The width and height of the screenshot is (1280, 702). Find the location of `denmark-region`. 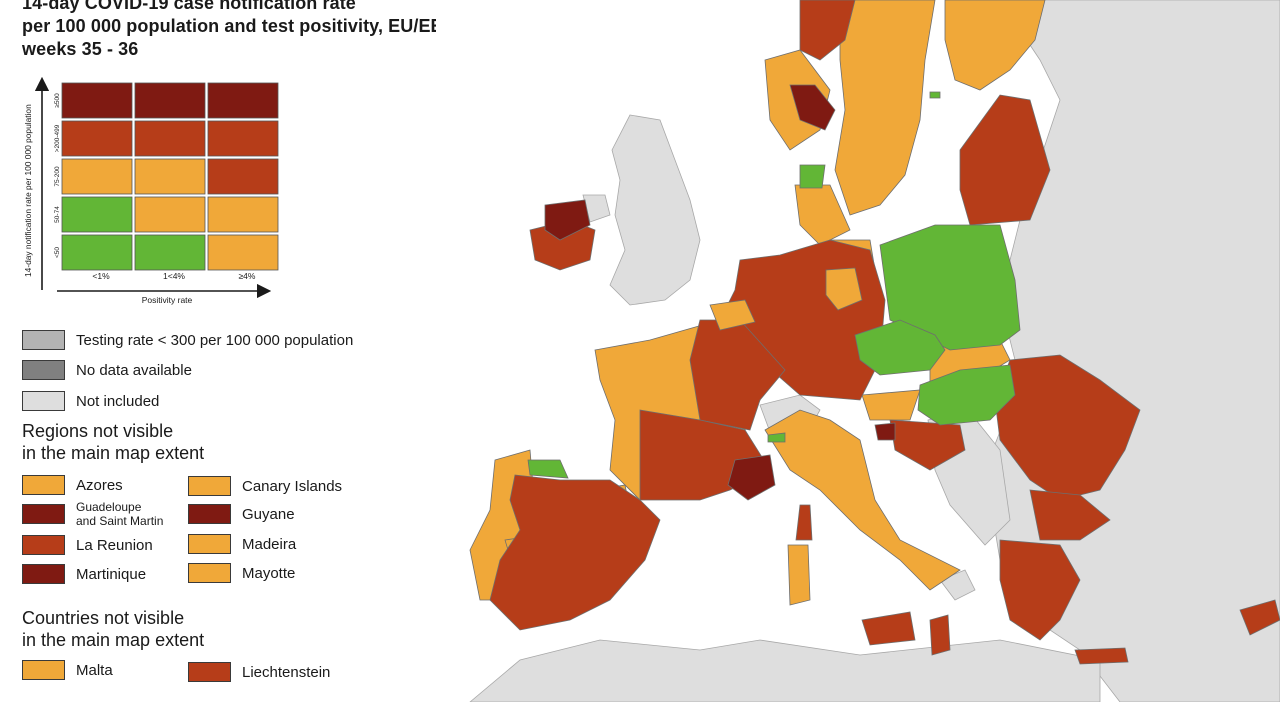

denmark-region is located at coordinates (822, 215).